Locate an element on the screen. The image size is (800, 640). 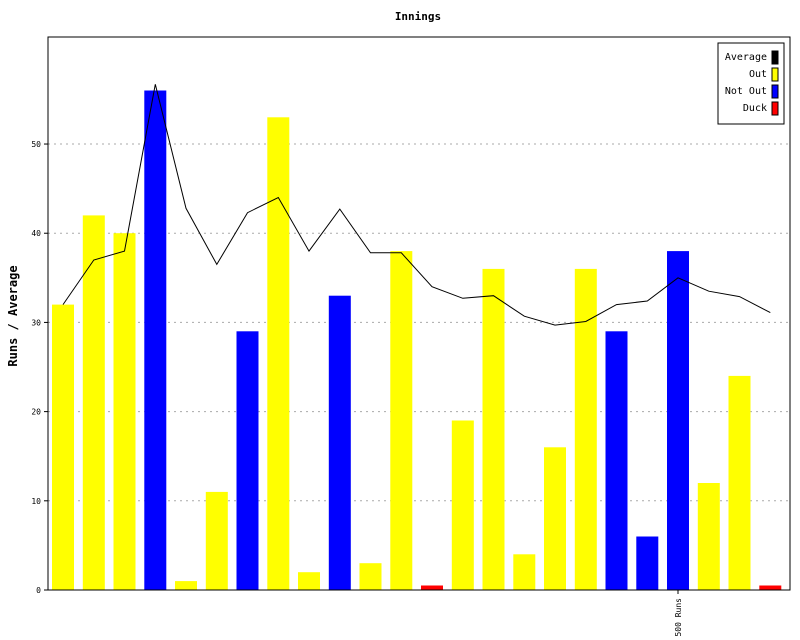
legend-label: Duck is located at coordinates (755, 108).